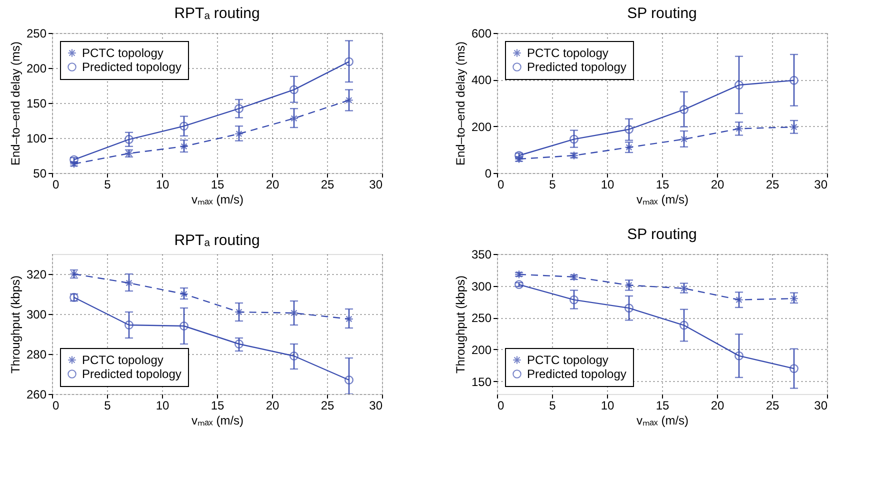  What do you see at coordinates (36, 395) in the screenshot?
I see `y-tick-label: 260` at bounding box center [36, 395].